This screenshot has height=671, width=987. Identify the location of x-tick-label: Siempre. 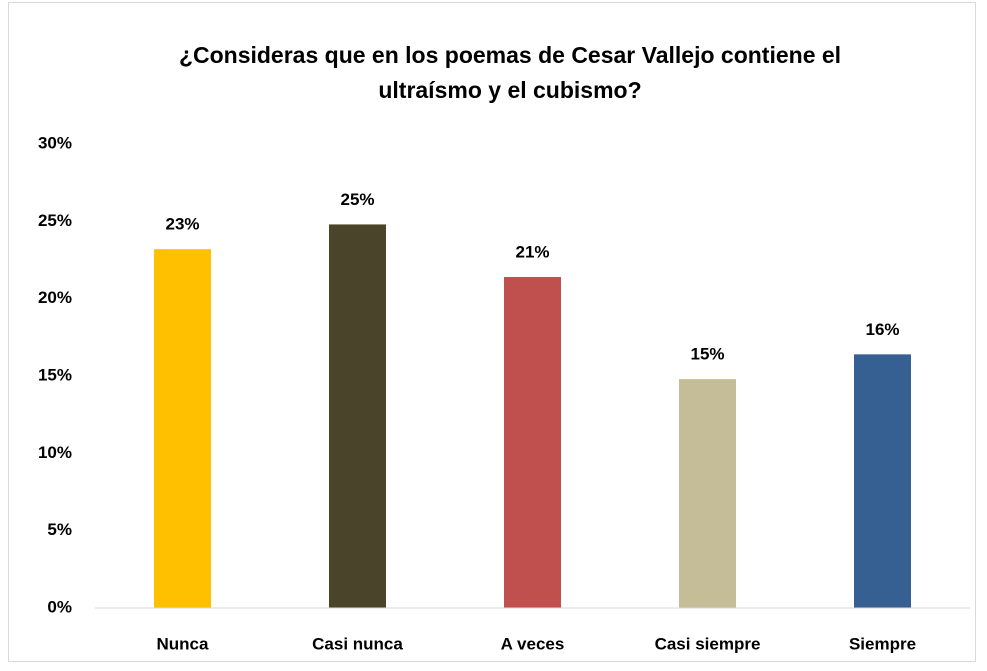
(882, 643).